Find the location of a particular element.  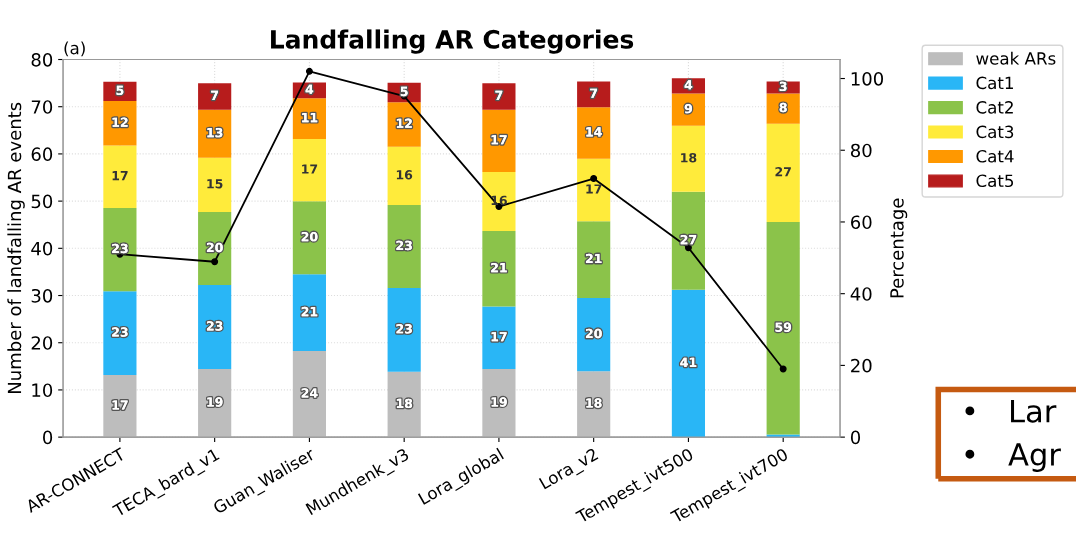

text: • Agr is located at coordinates (1013, 457).